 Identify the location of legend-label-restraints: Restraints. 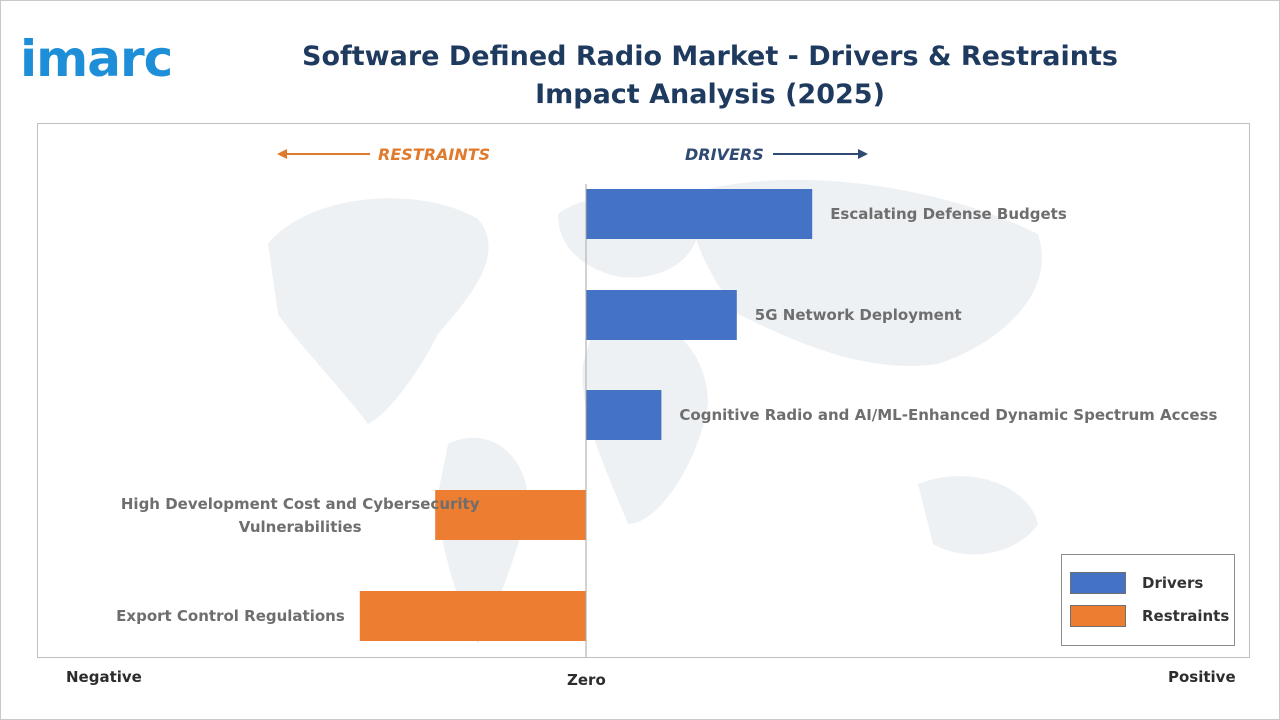
(1186, 616).